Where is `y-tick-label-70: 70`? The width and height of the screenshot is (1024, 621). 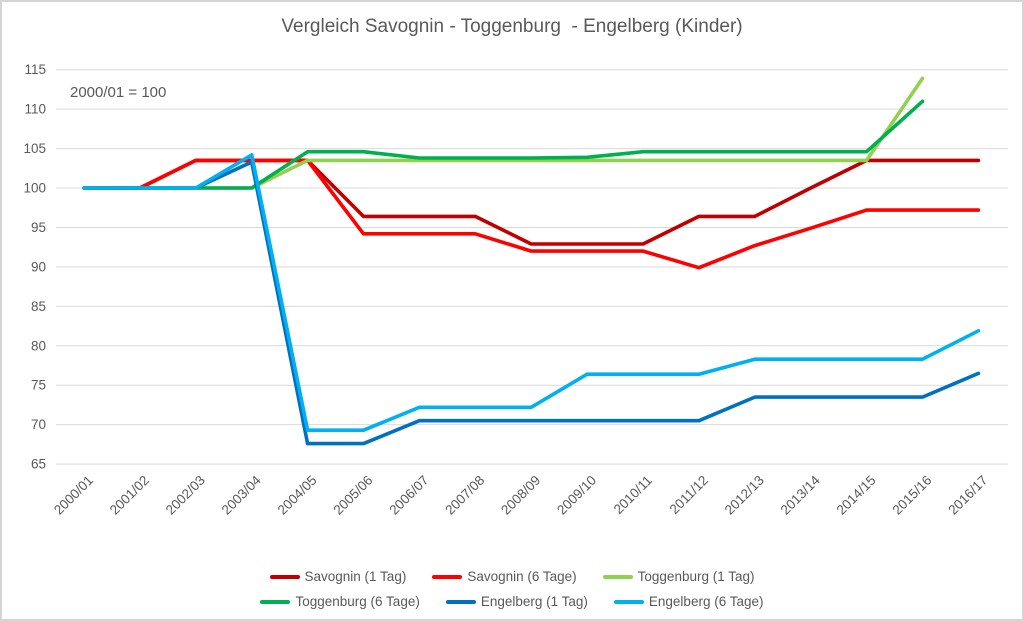 y-tick-label-70: 70 is located at coordinates (38, 424).